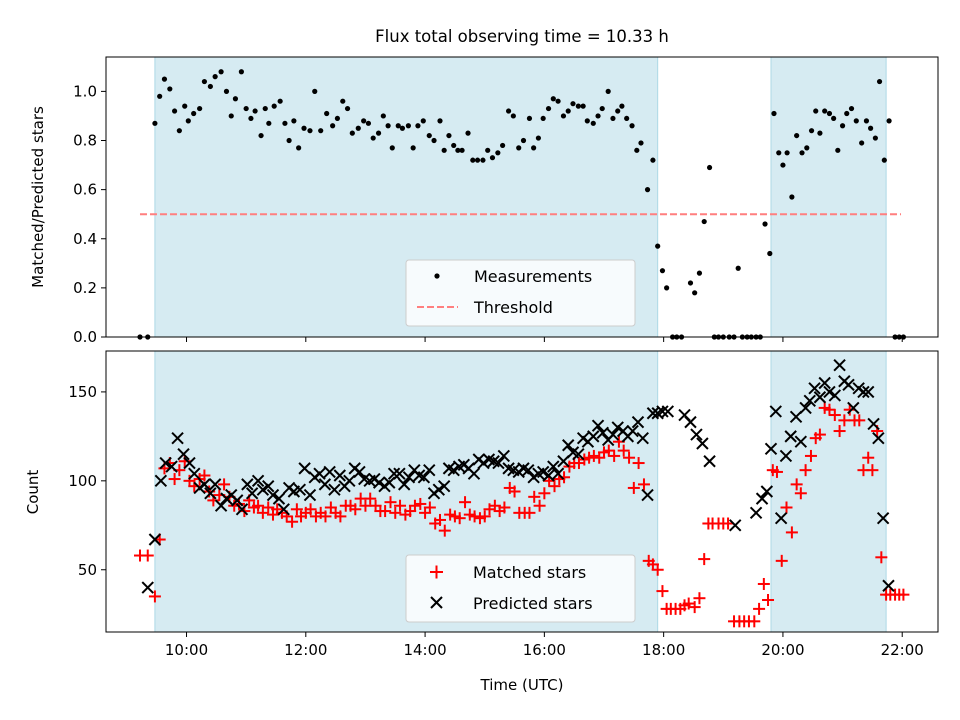 This screenshot has width=960, height=720. What do you see at coordinates (782, 650) in the screenshot?
I see `x-tick-label: 20:00` at bounding box center [782, 650].